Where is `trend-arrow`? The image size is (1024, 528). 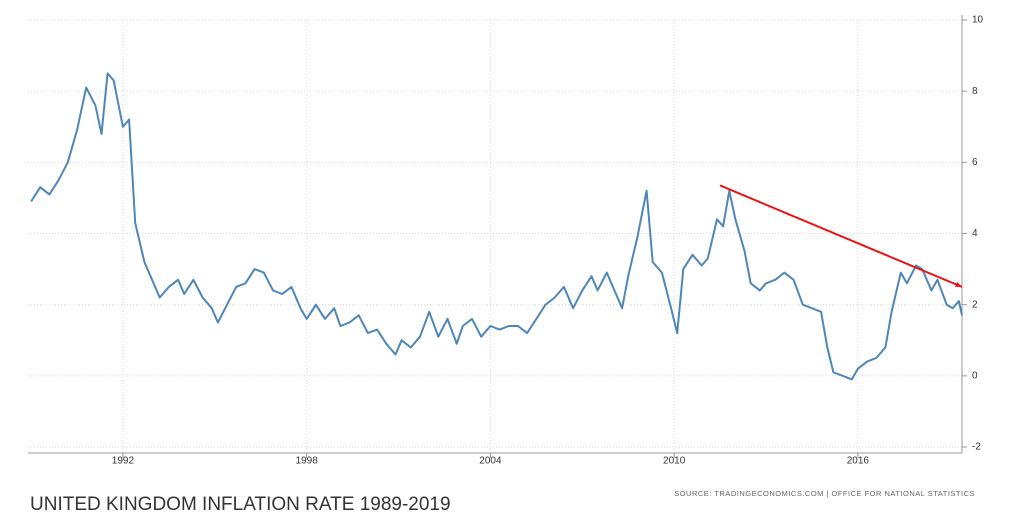 trend-arrow is located at coordinates (958, 284).